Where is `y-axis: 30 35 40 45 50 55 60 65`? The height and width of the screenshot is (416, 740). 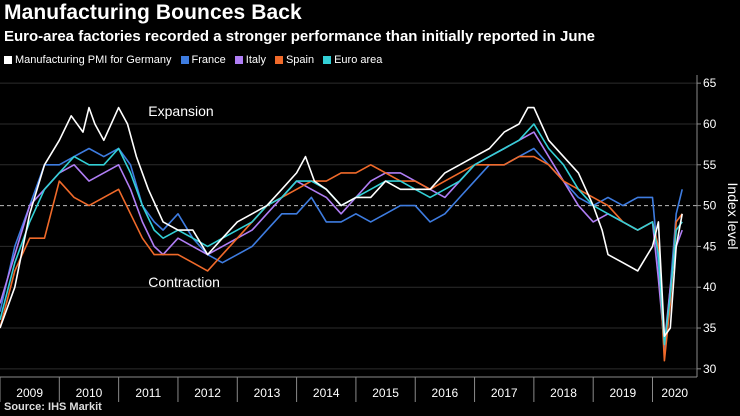
y-axis: 30 35 40 45 50 55 60 65 is located at coordinates (706, 226).